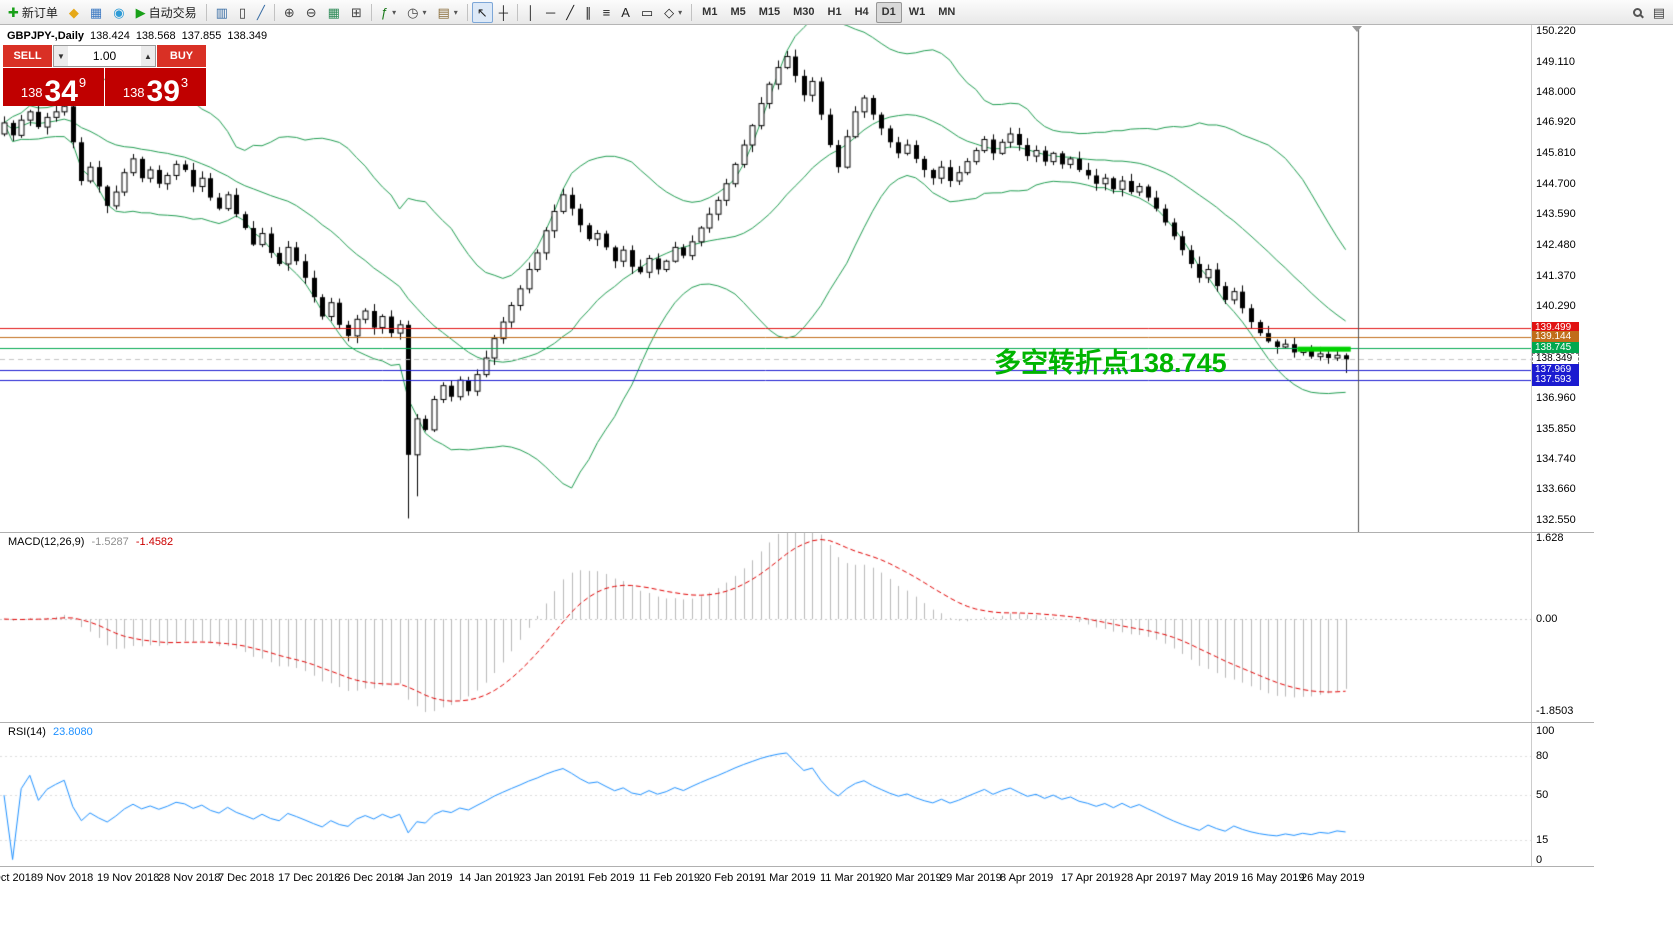 Image resolution: width=1673 pixels, height=951 pixels. What do you see at coordinates (46, 542) in the screenshot?
I see `macd-name: MACD(12,26,9)` at bounding box center [46, 542].